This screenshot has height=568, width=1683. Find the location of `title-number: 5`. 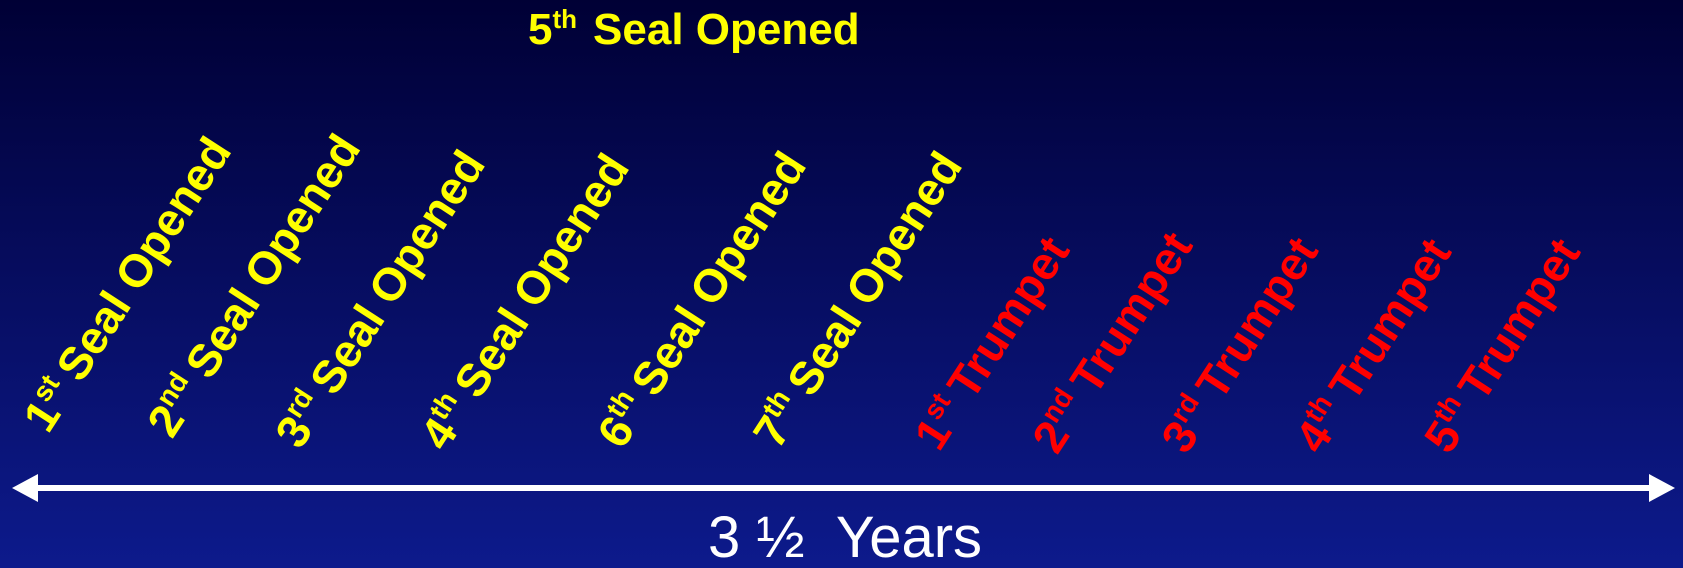

title-number: 5 is located at coordinates (540, 29).